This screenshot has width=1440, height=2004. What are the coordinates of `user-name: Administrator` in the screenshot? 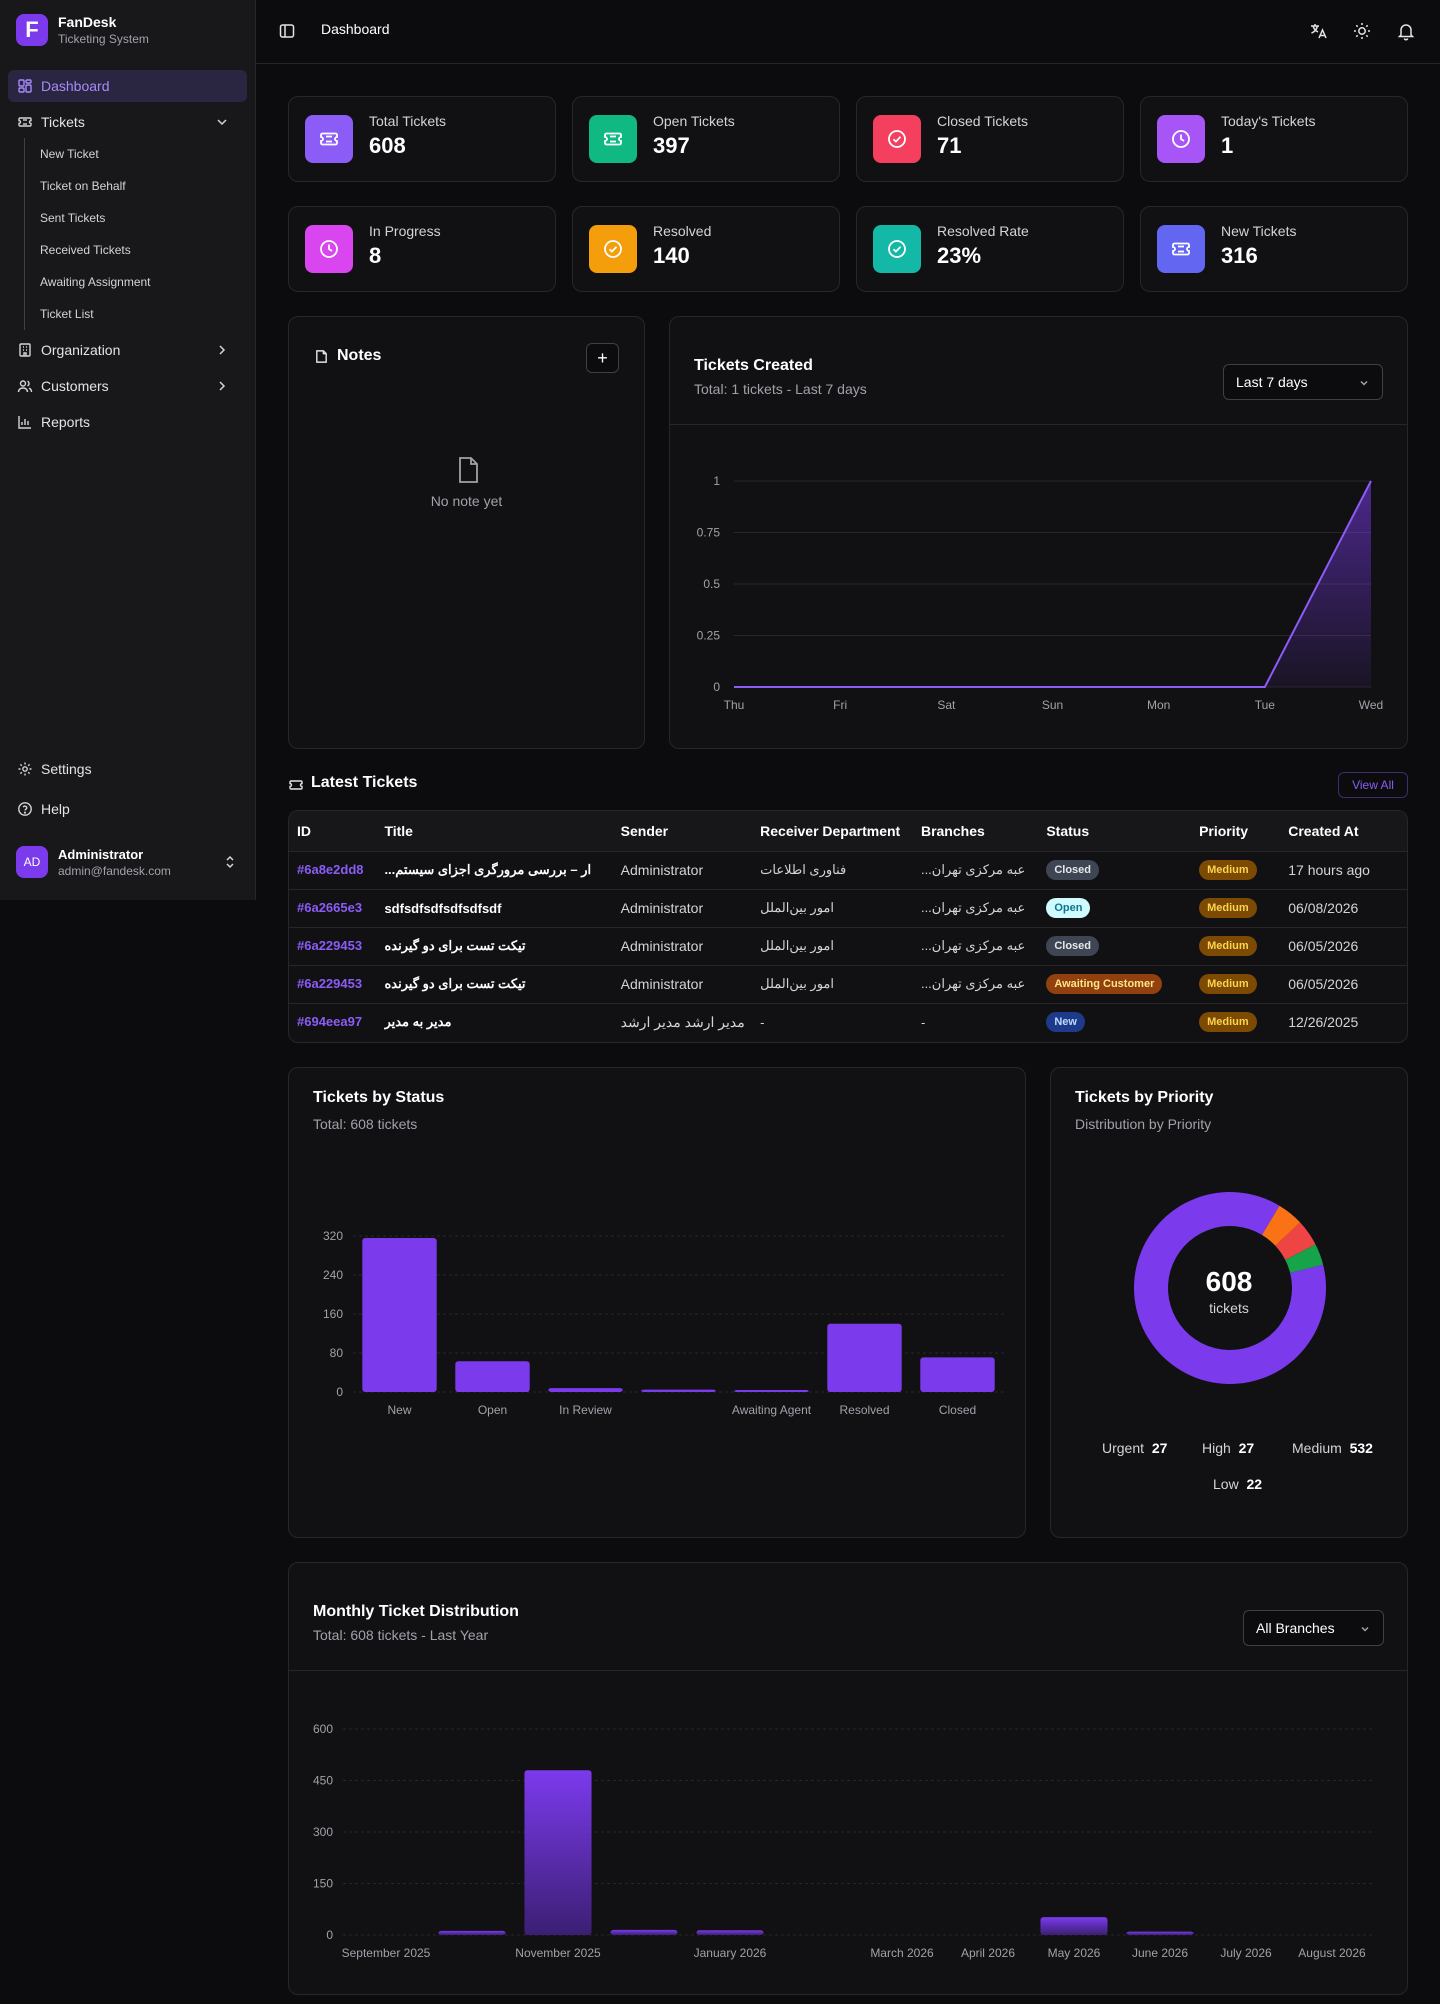 It's located at (101, 854).